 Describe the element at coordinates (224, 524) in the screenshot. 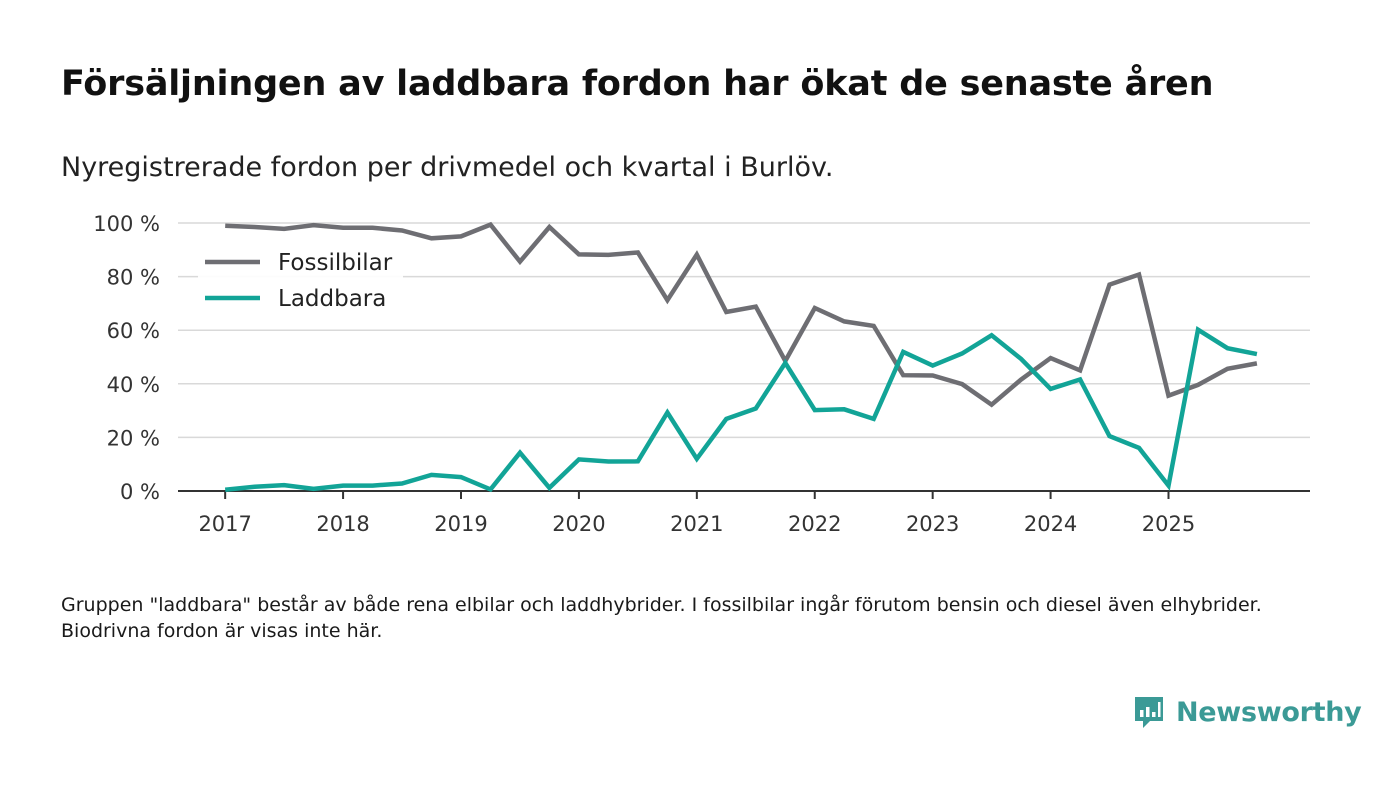

I see `x-tick-label: 2017` at that location.